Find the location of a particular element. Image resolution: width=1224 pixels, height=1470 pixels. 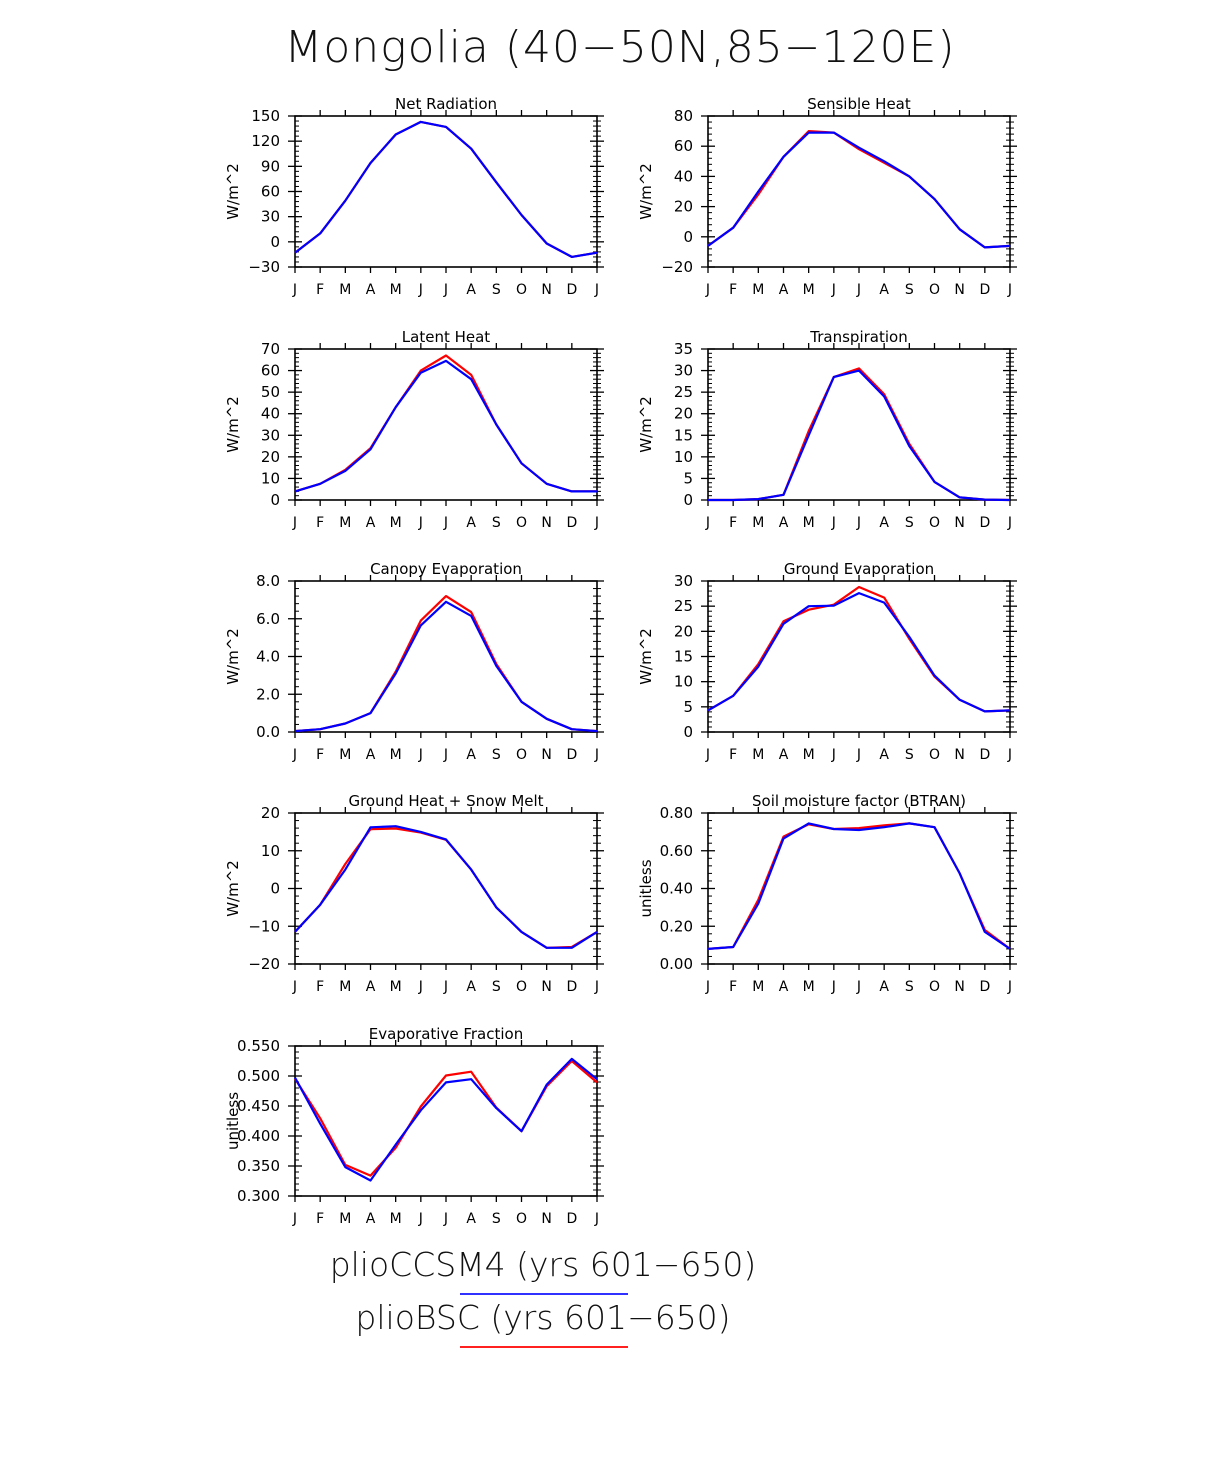

y-tick-label: 0.20 is located at coordinates (676, 926).